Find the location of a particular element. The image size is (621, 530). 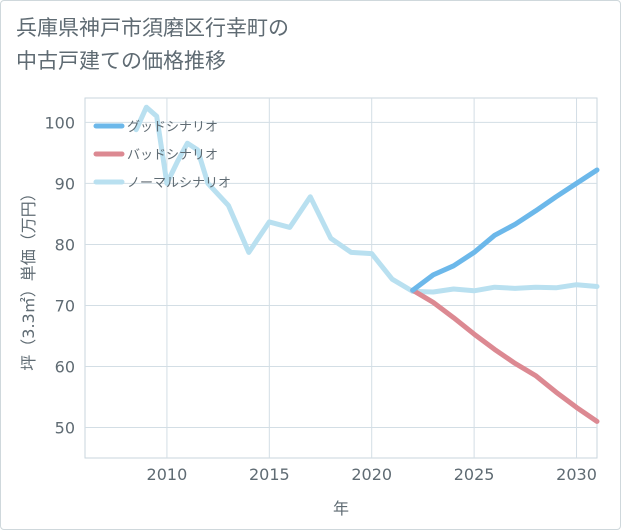

y-tick-label: 60 is located at coordinates (65, 366).